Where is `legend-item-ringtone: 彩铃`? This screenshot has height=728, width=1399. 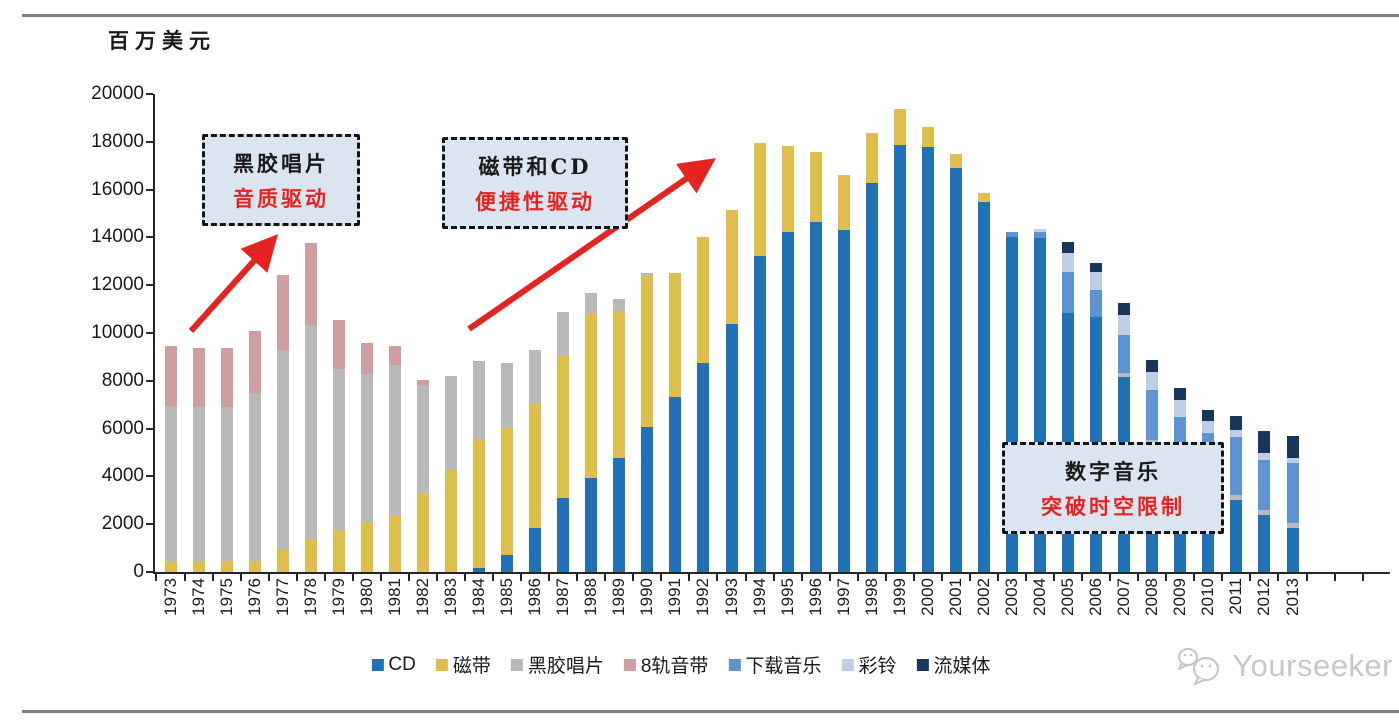 legend-item-ringtone: 彩铃 is located at coordinates (868, 664).